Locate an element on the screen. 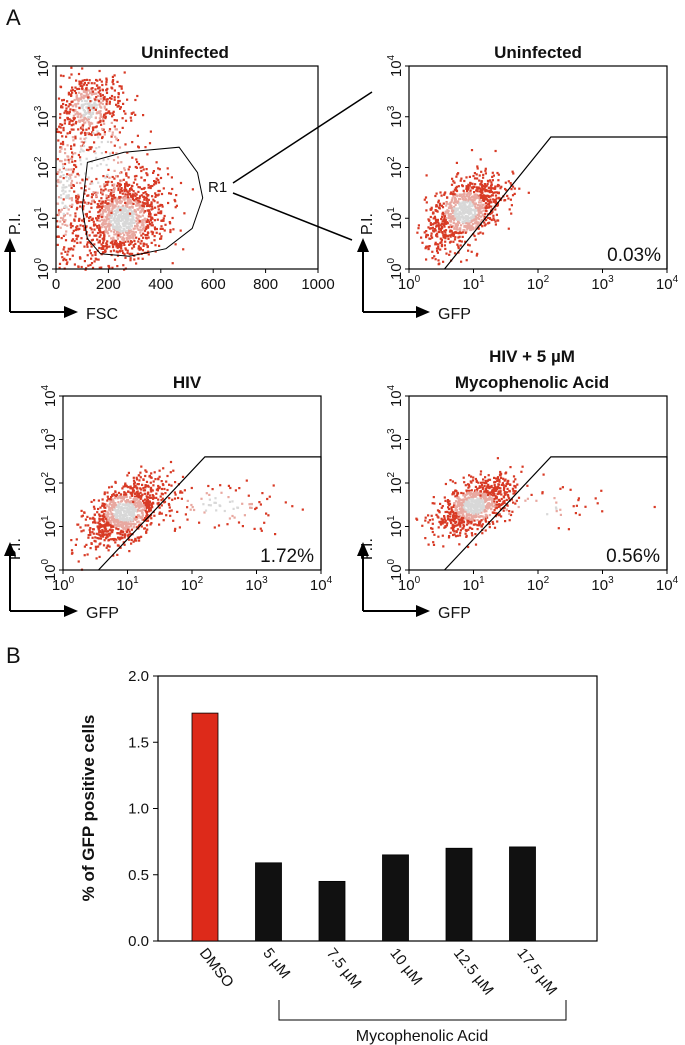 The height and width of the screenshot is (1045, 685). y-tick: 103 is located at coordinates (395, 439).